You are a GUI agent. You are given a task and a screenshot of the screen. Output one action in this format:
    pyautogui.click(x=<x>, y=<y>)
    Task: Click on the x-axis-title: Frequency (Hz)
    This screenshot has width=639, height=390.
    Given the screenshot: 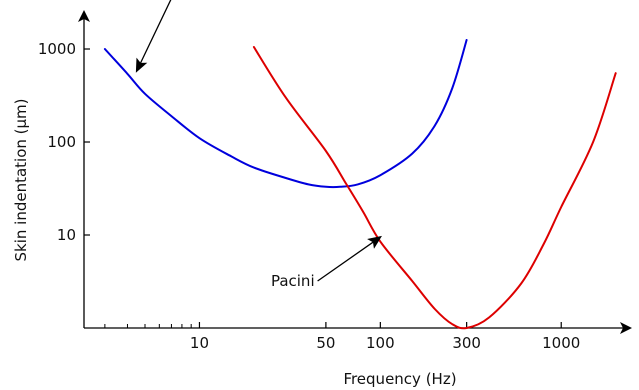 What is the action you would take?
    pyautogui.click(x=399, y=379)
    